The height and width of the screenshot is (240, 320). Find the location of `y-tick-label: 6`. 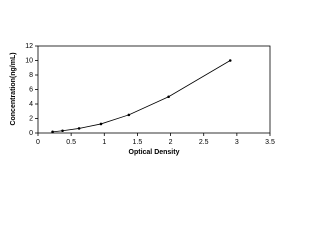

y-tick-label: 6 is located at coordinates (31, 89).